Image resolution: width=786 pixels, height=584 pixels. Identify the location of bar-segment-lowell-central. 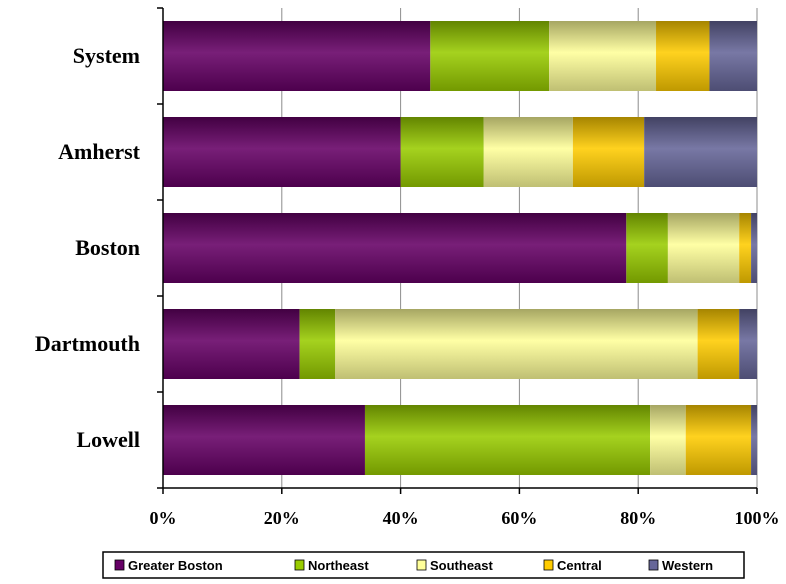
(718, 440).